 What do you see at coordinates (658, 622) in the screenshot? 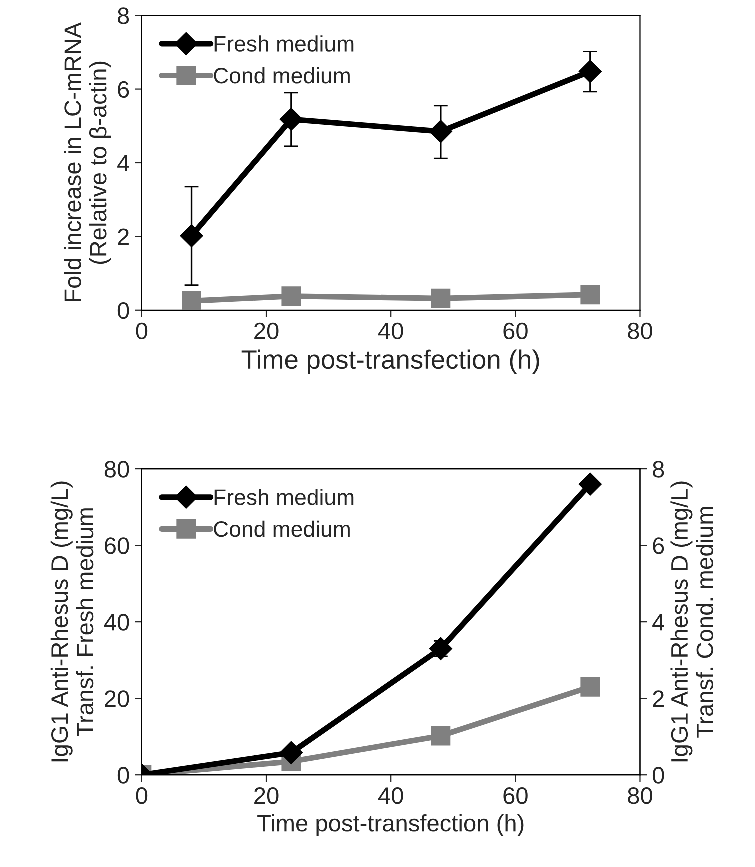
I see `y2-tick-label: 4` at bounding box center [658, 622].